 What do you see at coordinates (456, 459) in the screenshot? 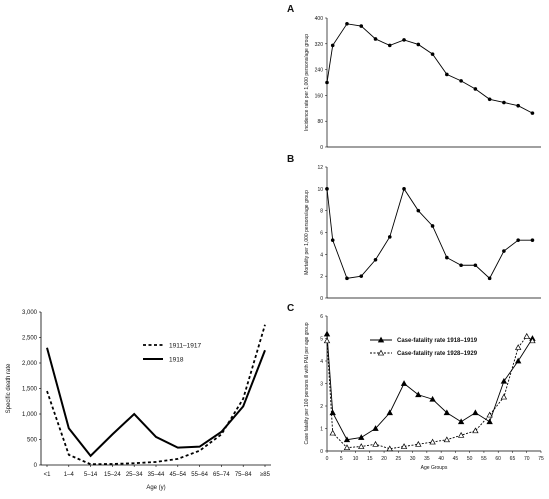
I see `panel-C-x-tick-label: 45` at bounding box center [456, 459].